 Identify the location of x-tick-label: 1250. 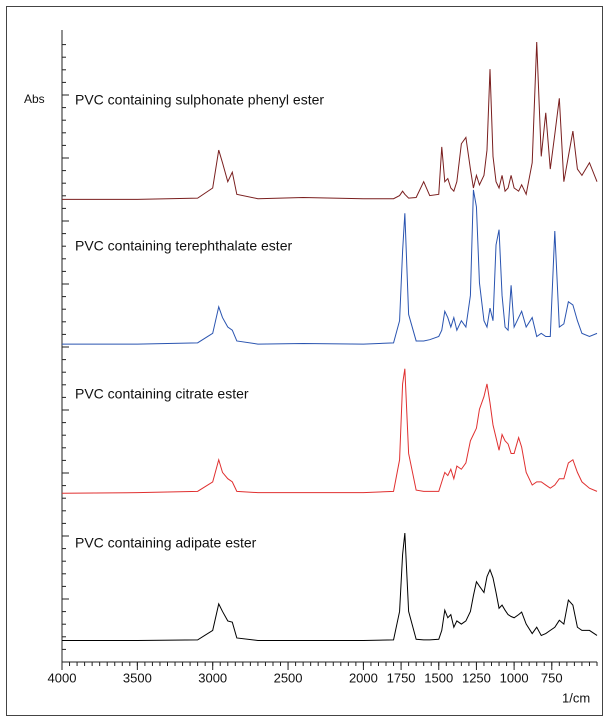
(476, 677).